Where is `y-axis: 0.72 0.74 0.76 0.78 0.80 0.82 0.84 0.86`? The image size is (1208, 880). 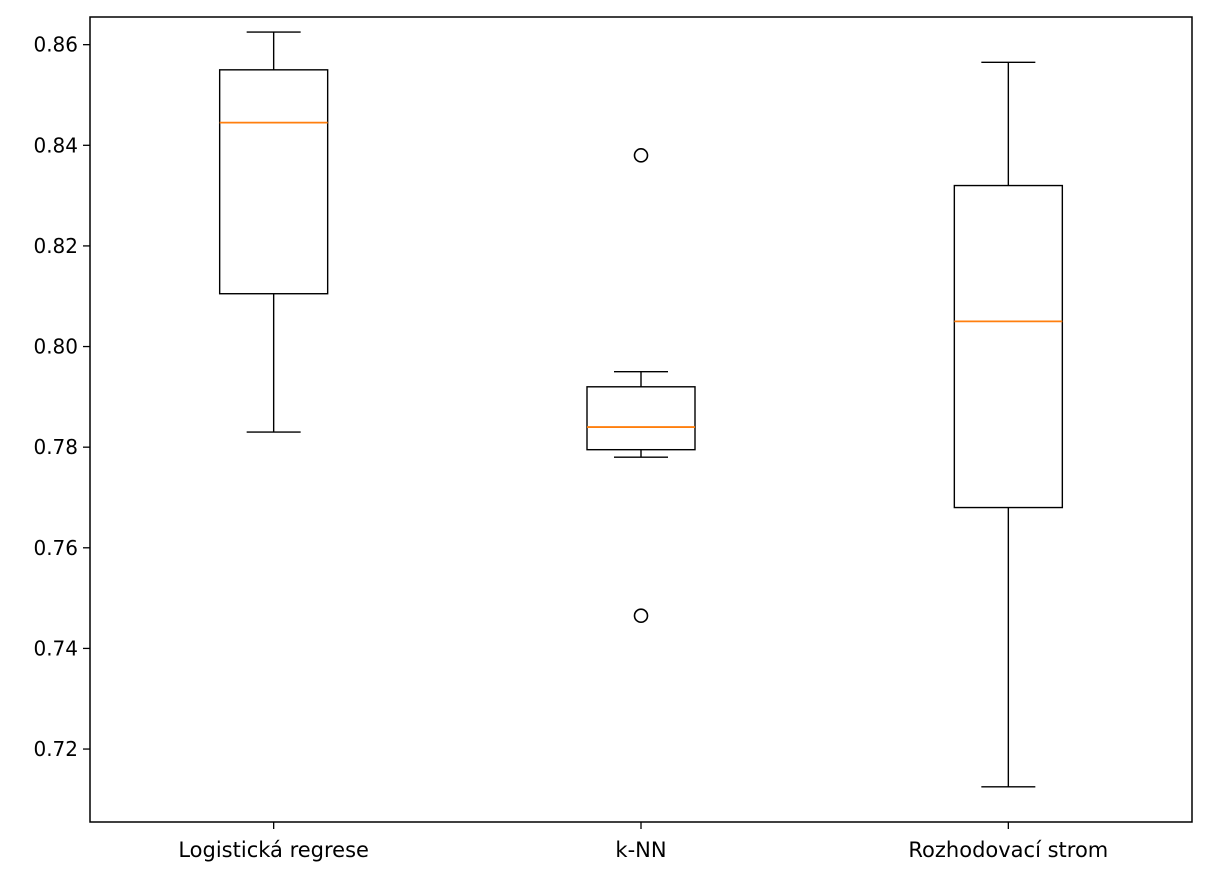 y-axis: 0.72 0.74 0.76 0.78 0.80 0.82 0.84 0.86 is located at coordinates (61, 397).